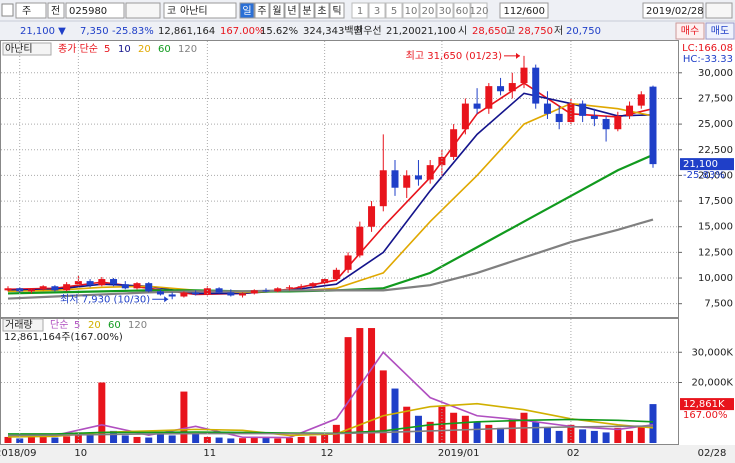 The width and height of the screenshot is (735, 463). Describe the element at coordinates (715, 98) in the screenshot. I see `y-tick-label: 27,500` at that location.